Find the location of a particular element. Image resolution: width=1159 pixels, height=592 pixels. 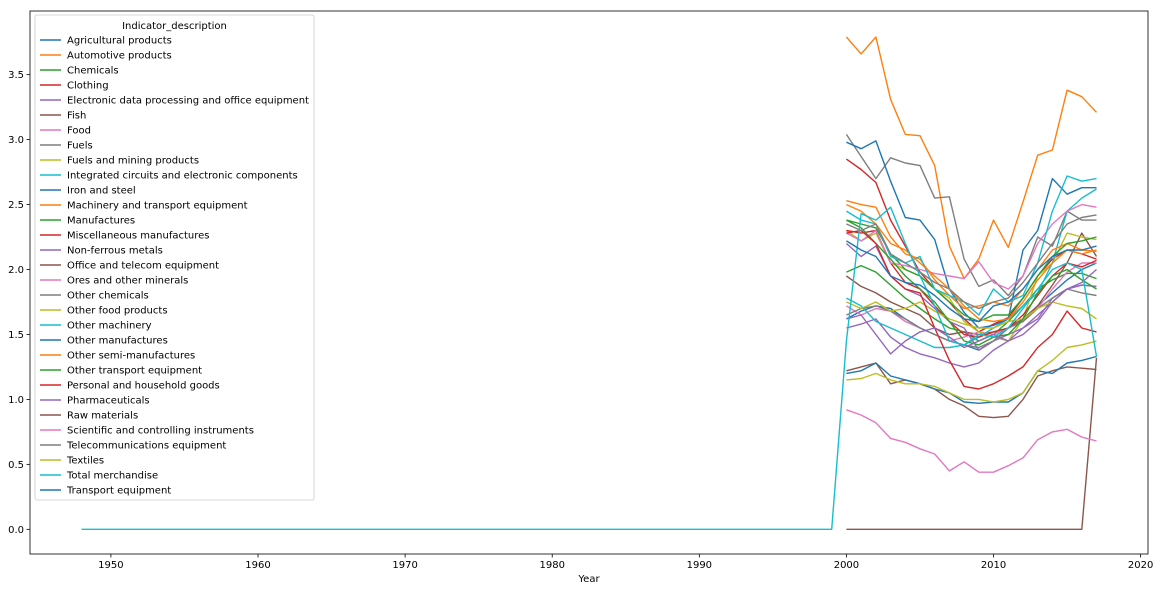

legend-entry-label: Ores and other minerals is located at coordinates (127, 281).